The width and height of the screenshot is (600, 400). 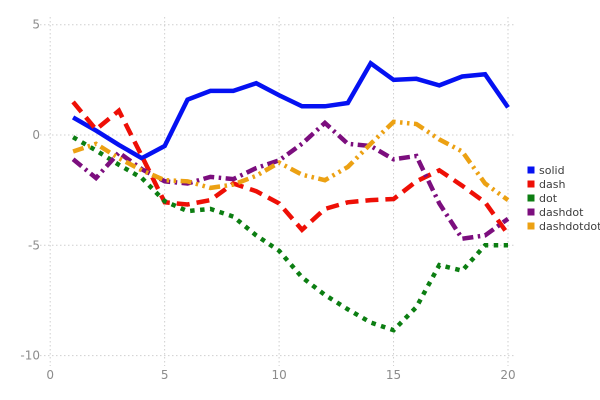 What do you see at coordinates (36, 135) in the screenshot?
I see `y-tick-label: 0` at bounding box center [36, 135].